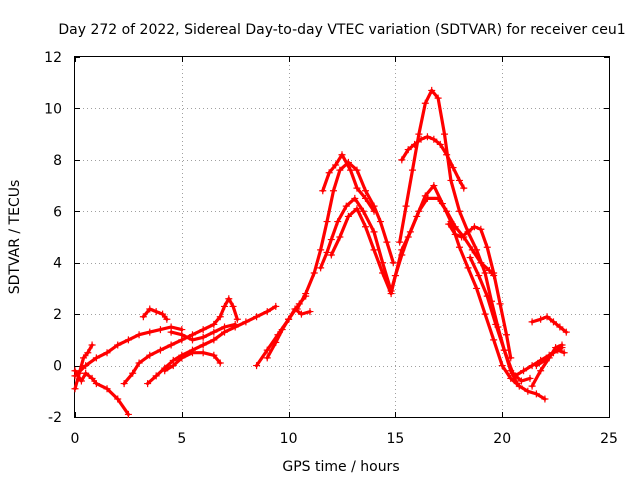 Image resolution: width=640 pixels, height=480 pixels. Describe the element at coordinates (53, 238) in the screenshot. I see `y-tick-labels: -2 0 2 4 6 8 10 12` at that location.